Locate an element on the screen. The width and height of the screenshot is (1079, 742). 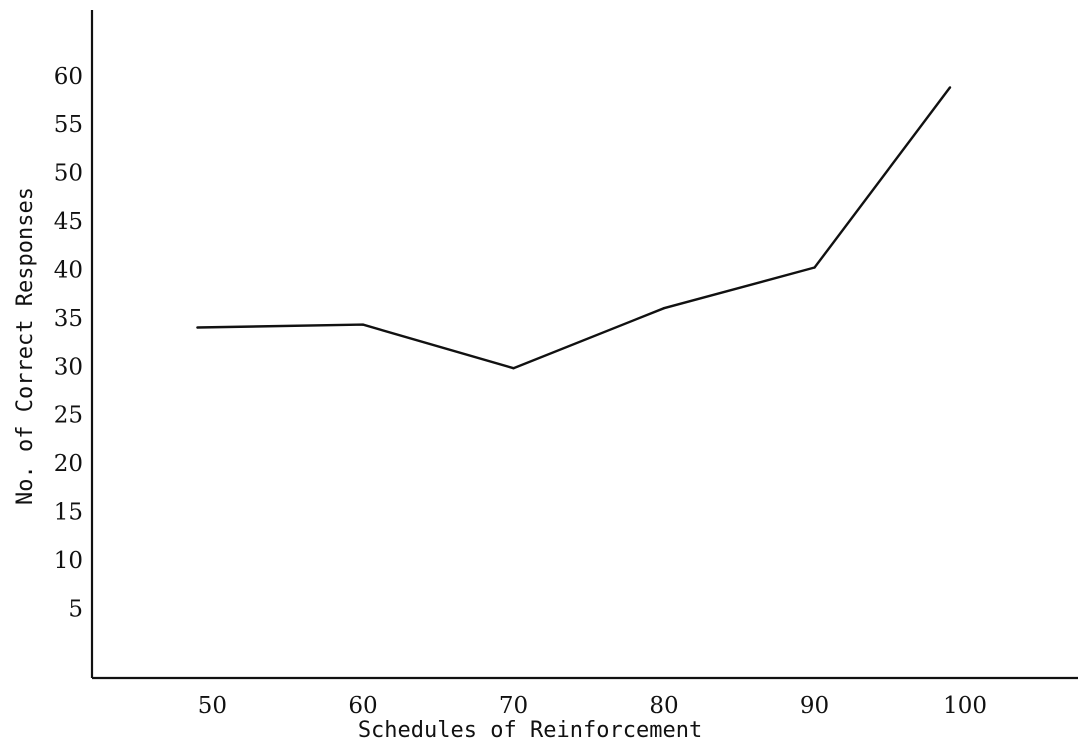
x-tick-labels: 50 60 70 80 90 100 is located at coordinates (592, 706).